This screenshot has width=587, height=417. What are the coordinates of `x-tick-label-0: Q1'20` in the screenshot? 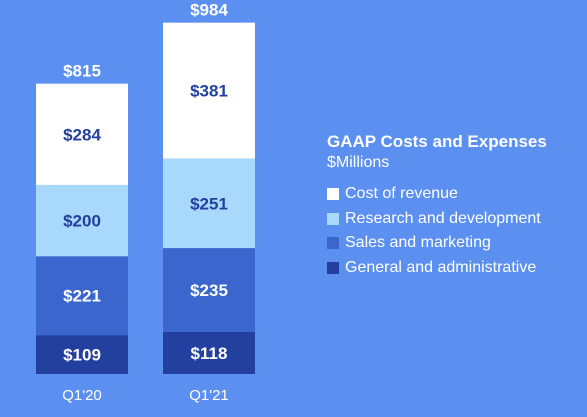 It's located at (82, 395).